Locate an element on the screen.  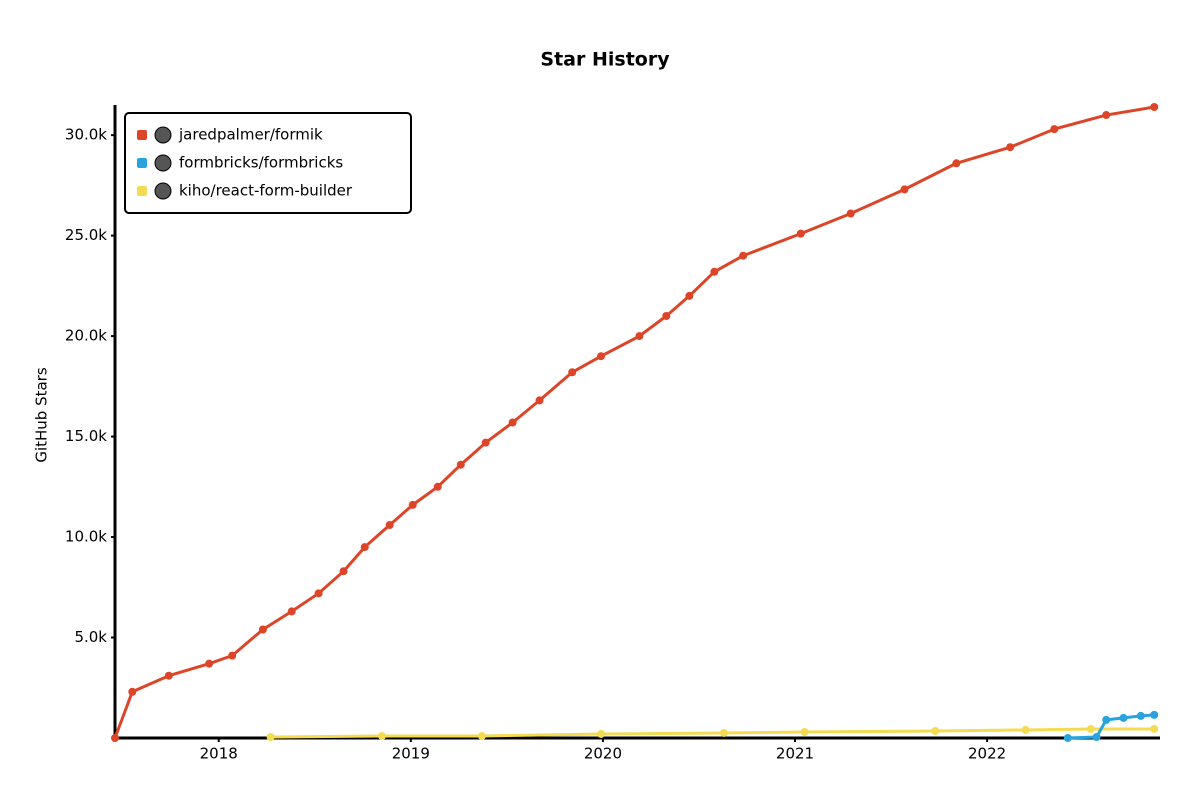
legend-box is located at coordinates (268, 163).